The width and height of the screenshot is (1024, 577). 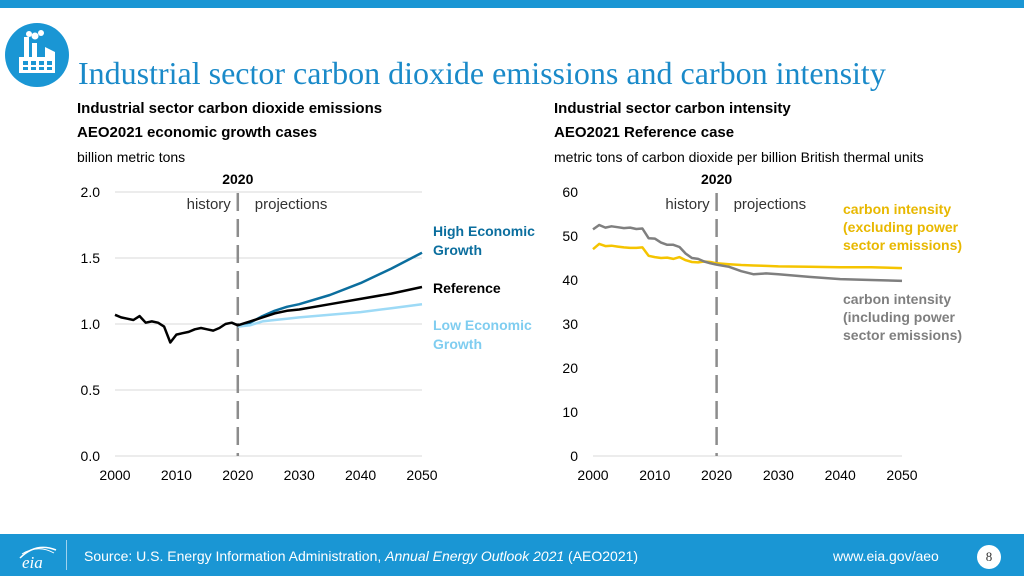 I want to click on footer-bar, so click(x=512, y=555).